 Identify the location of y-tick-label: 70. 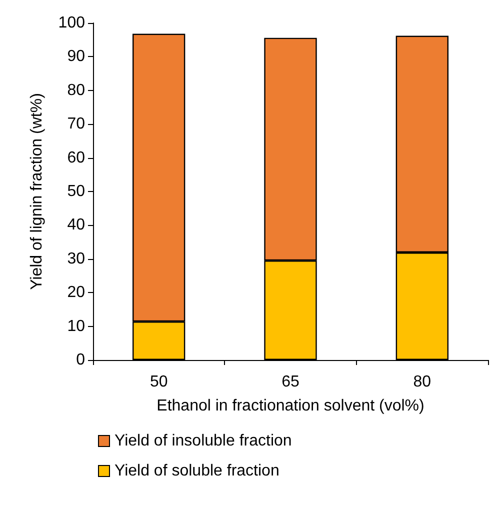
(76, 124).